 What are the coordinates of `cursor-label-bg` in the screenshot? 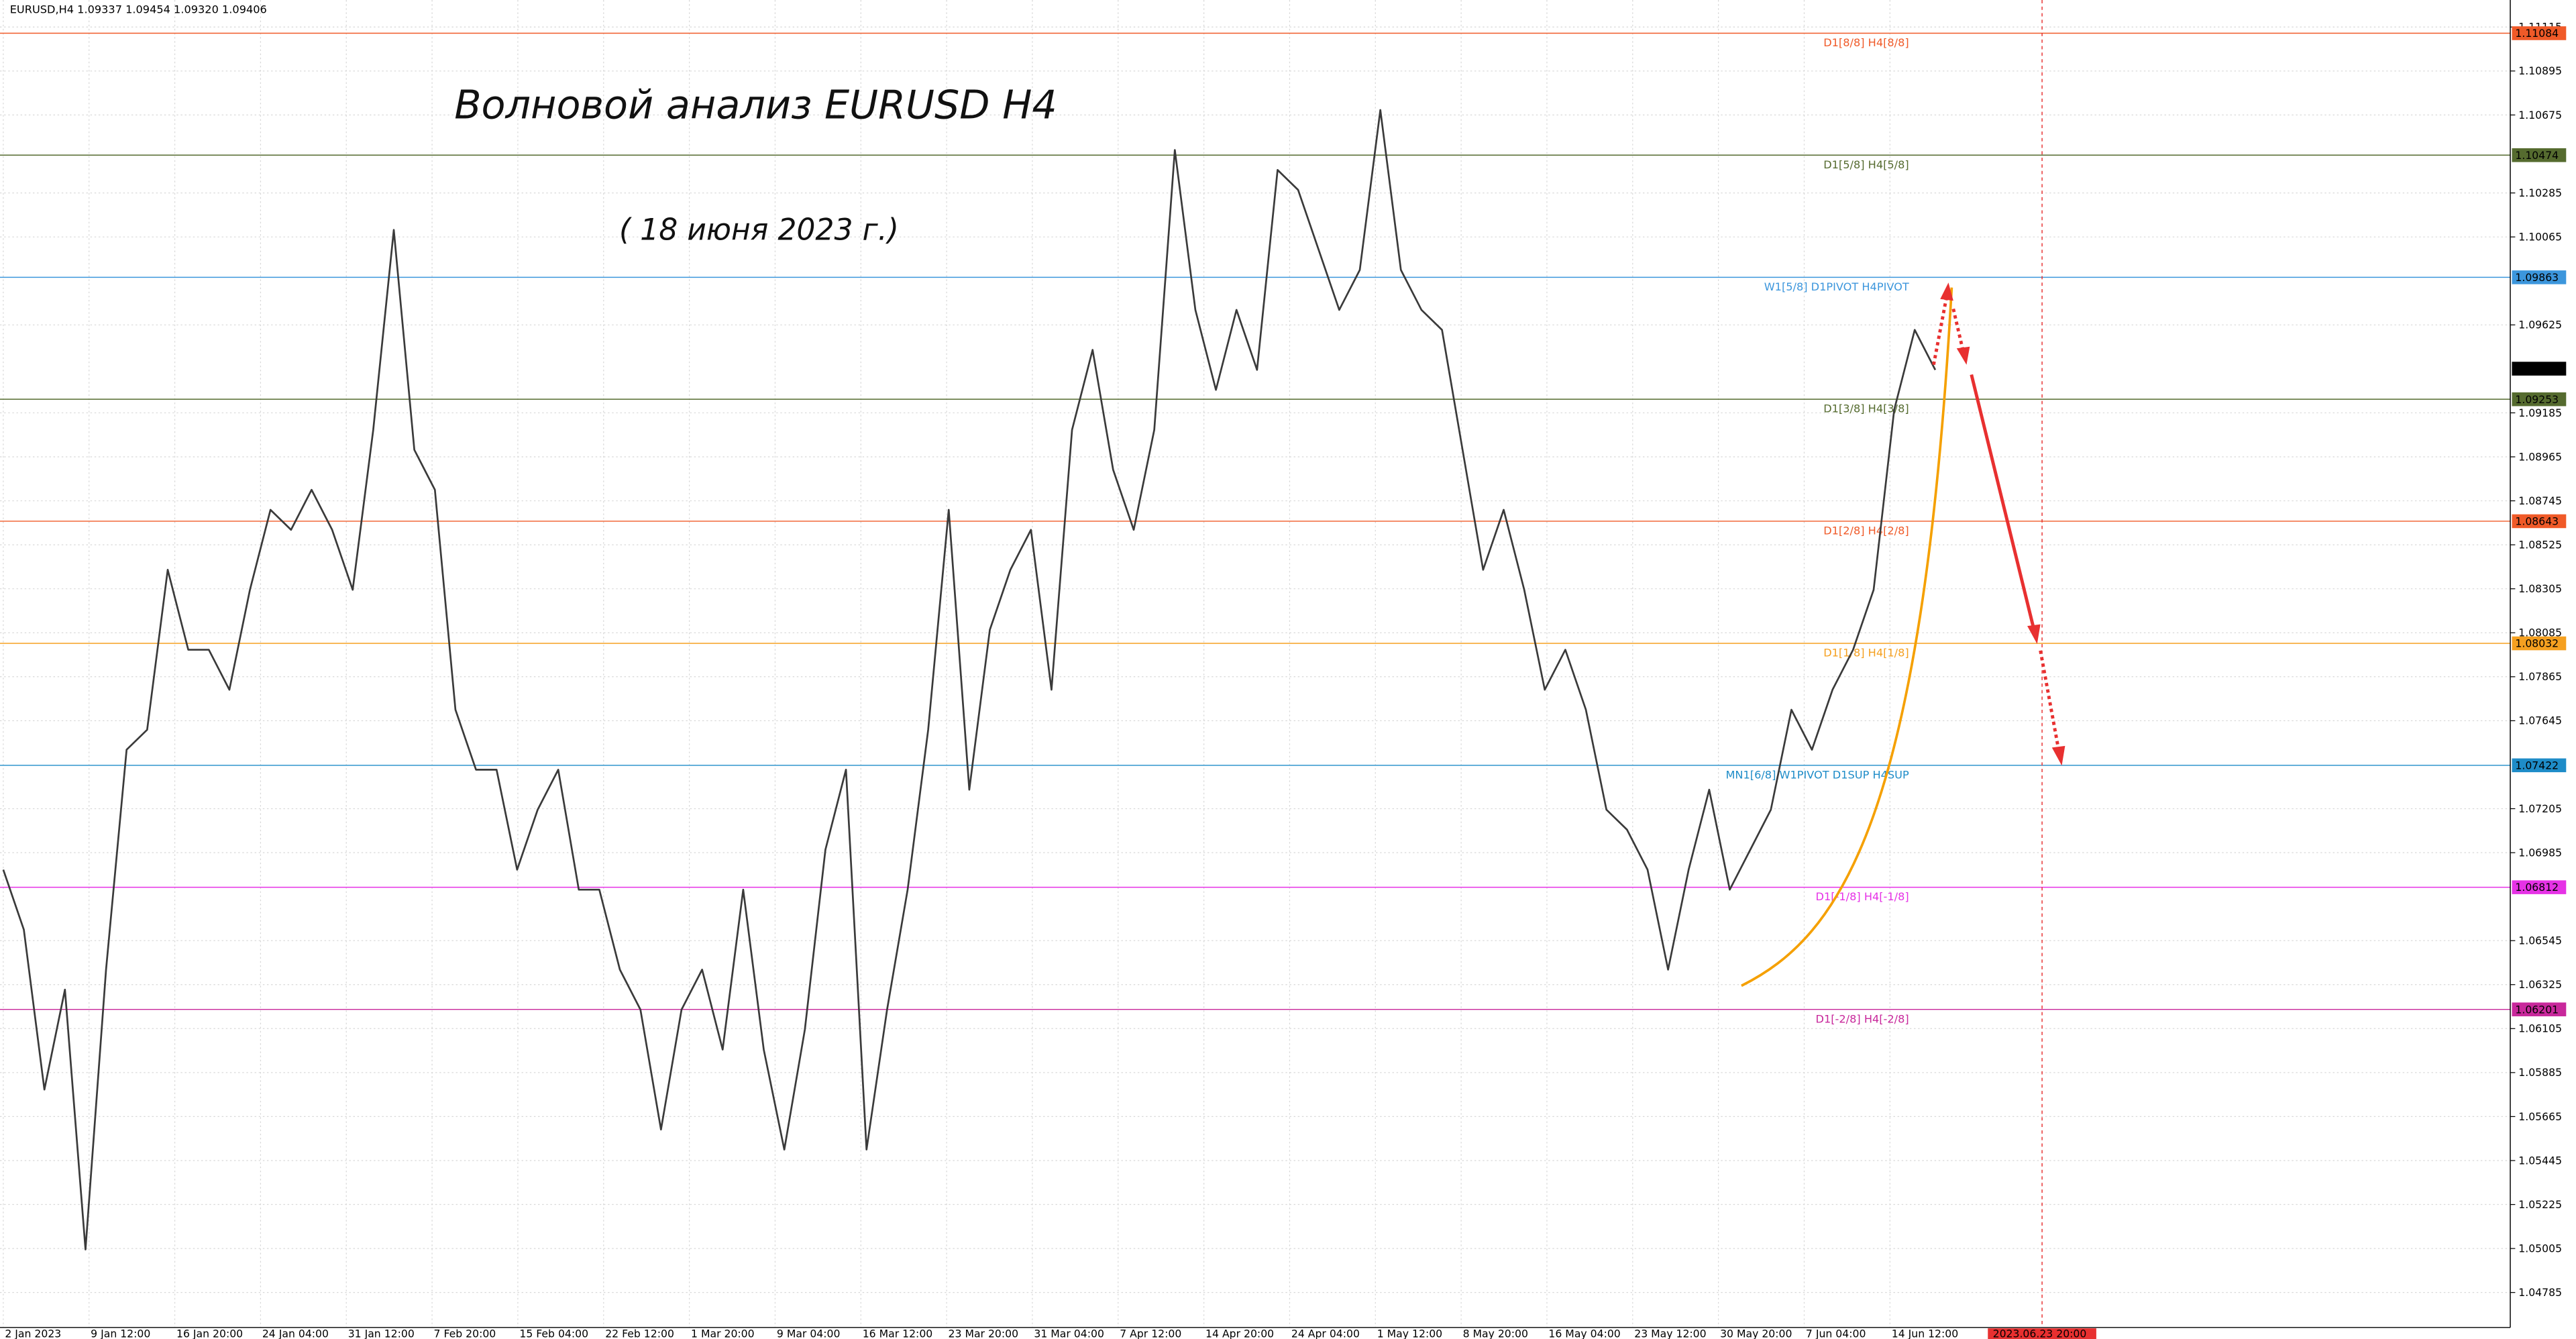 It's located at (2042, 1333).